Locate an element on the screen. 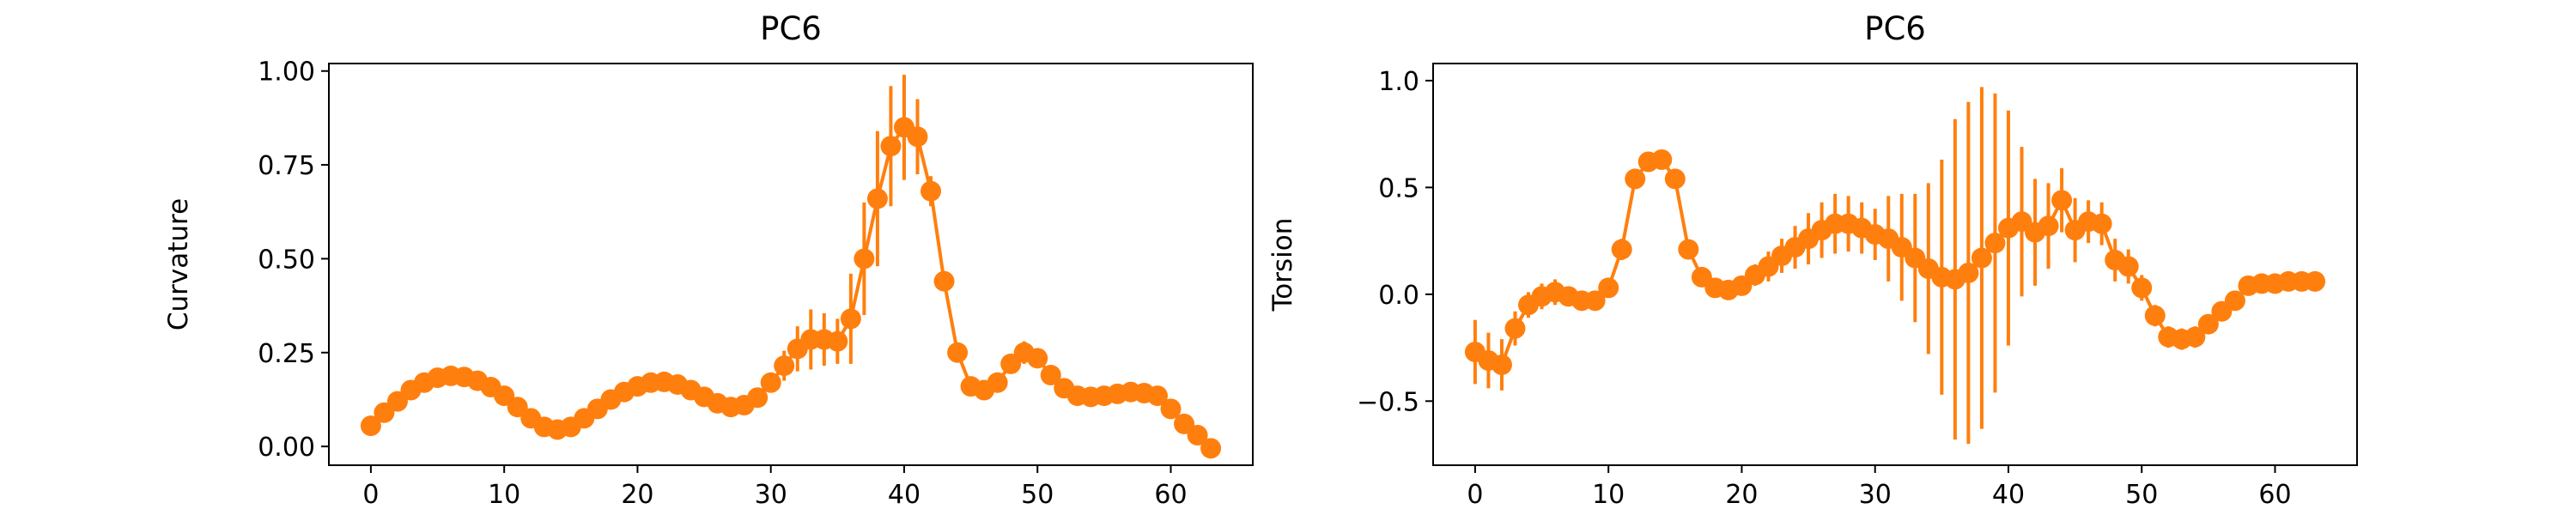 Image resolution: width=2576 pixels, height=515 pixels. torsion-y-tick-label: 0.0 is located at coordinates (1398, 296).